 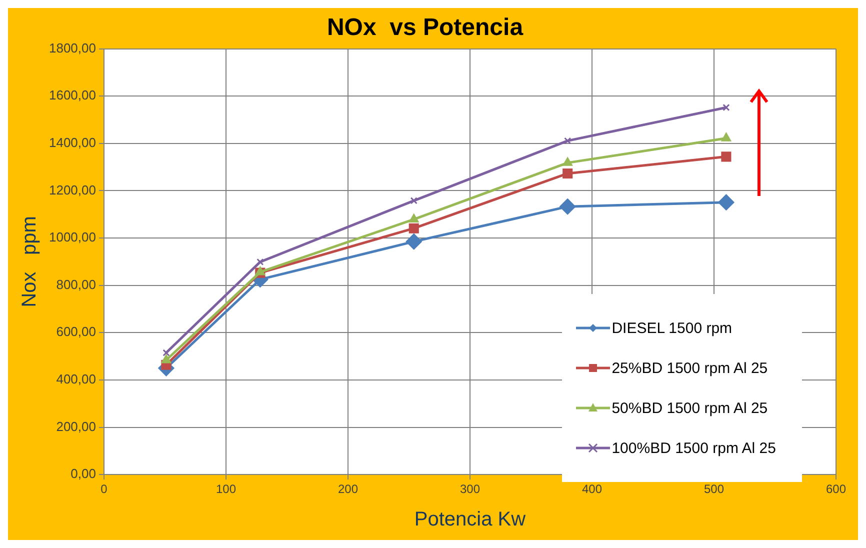 I want to click on x-tick-label: 300, so click(x=470, y=489).